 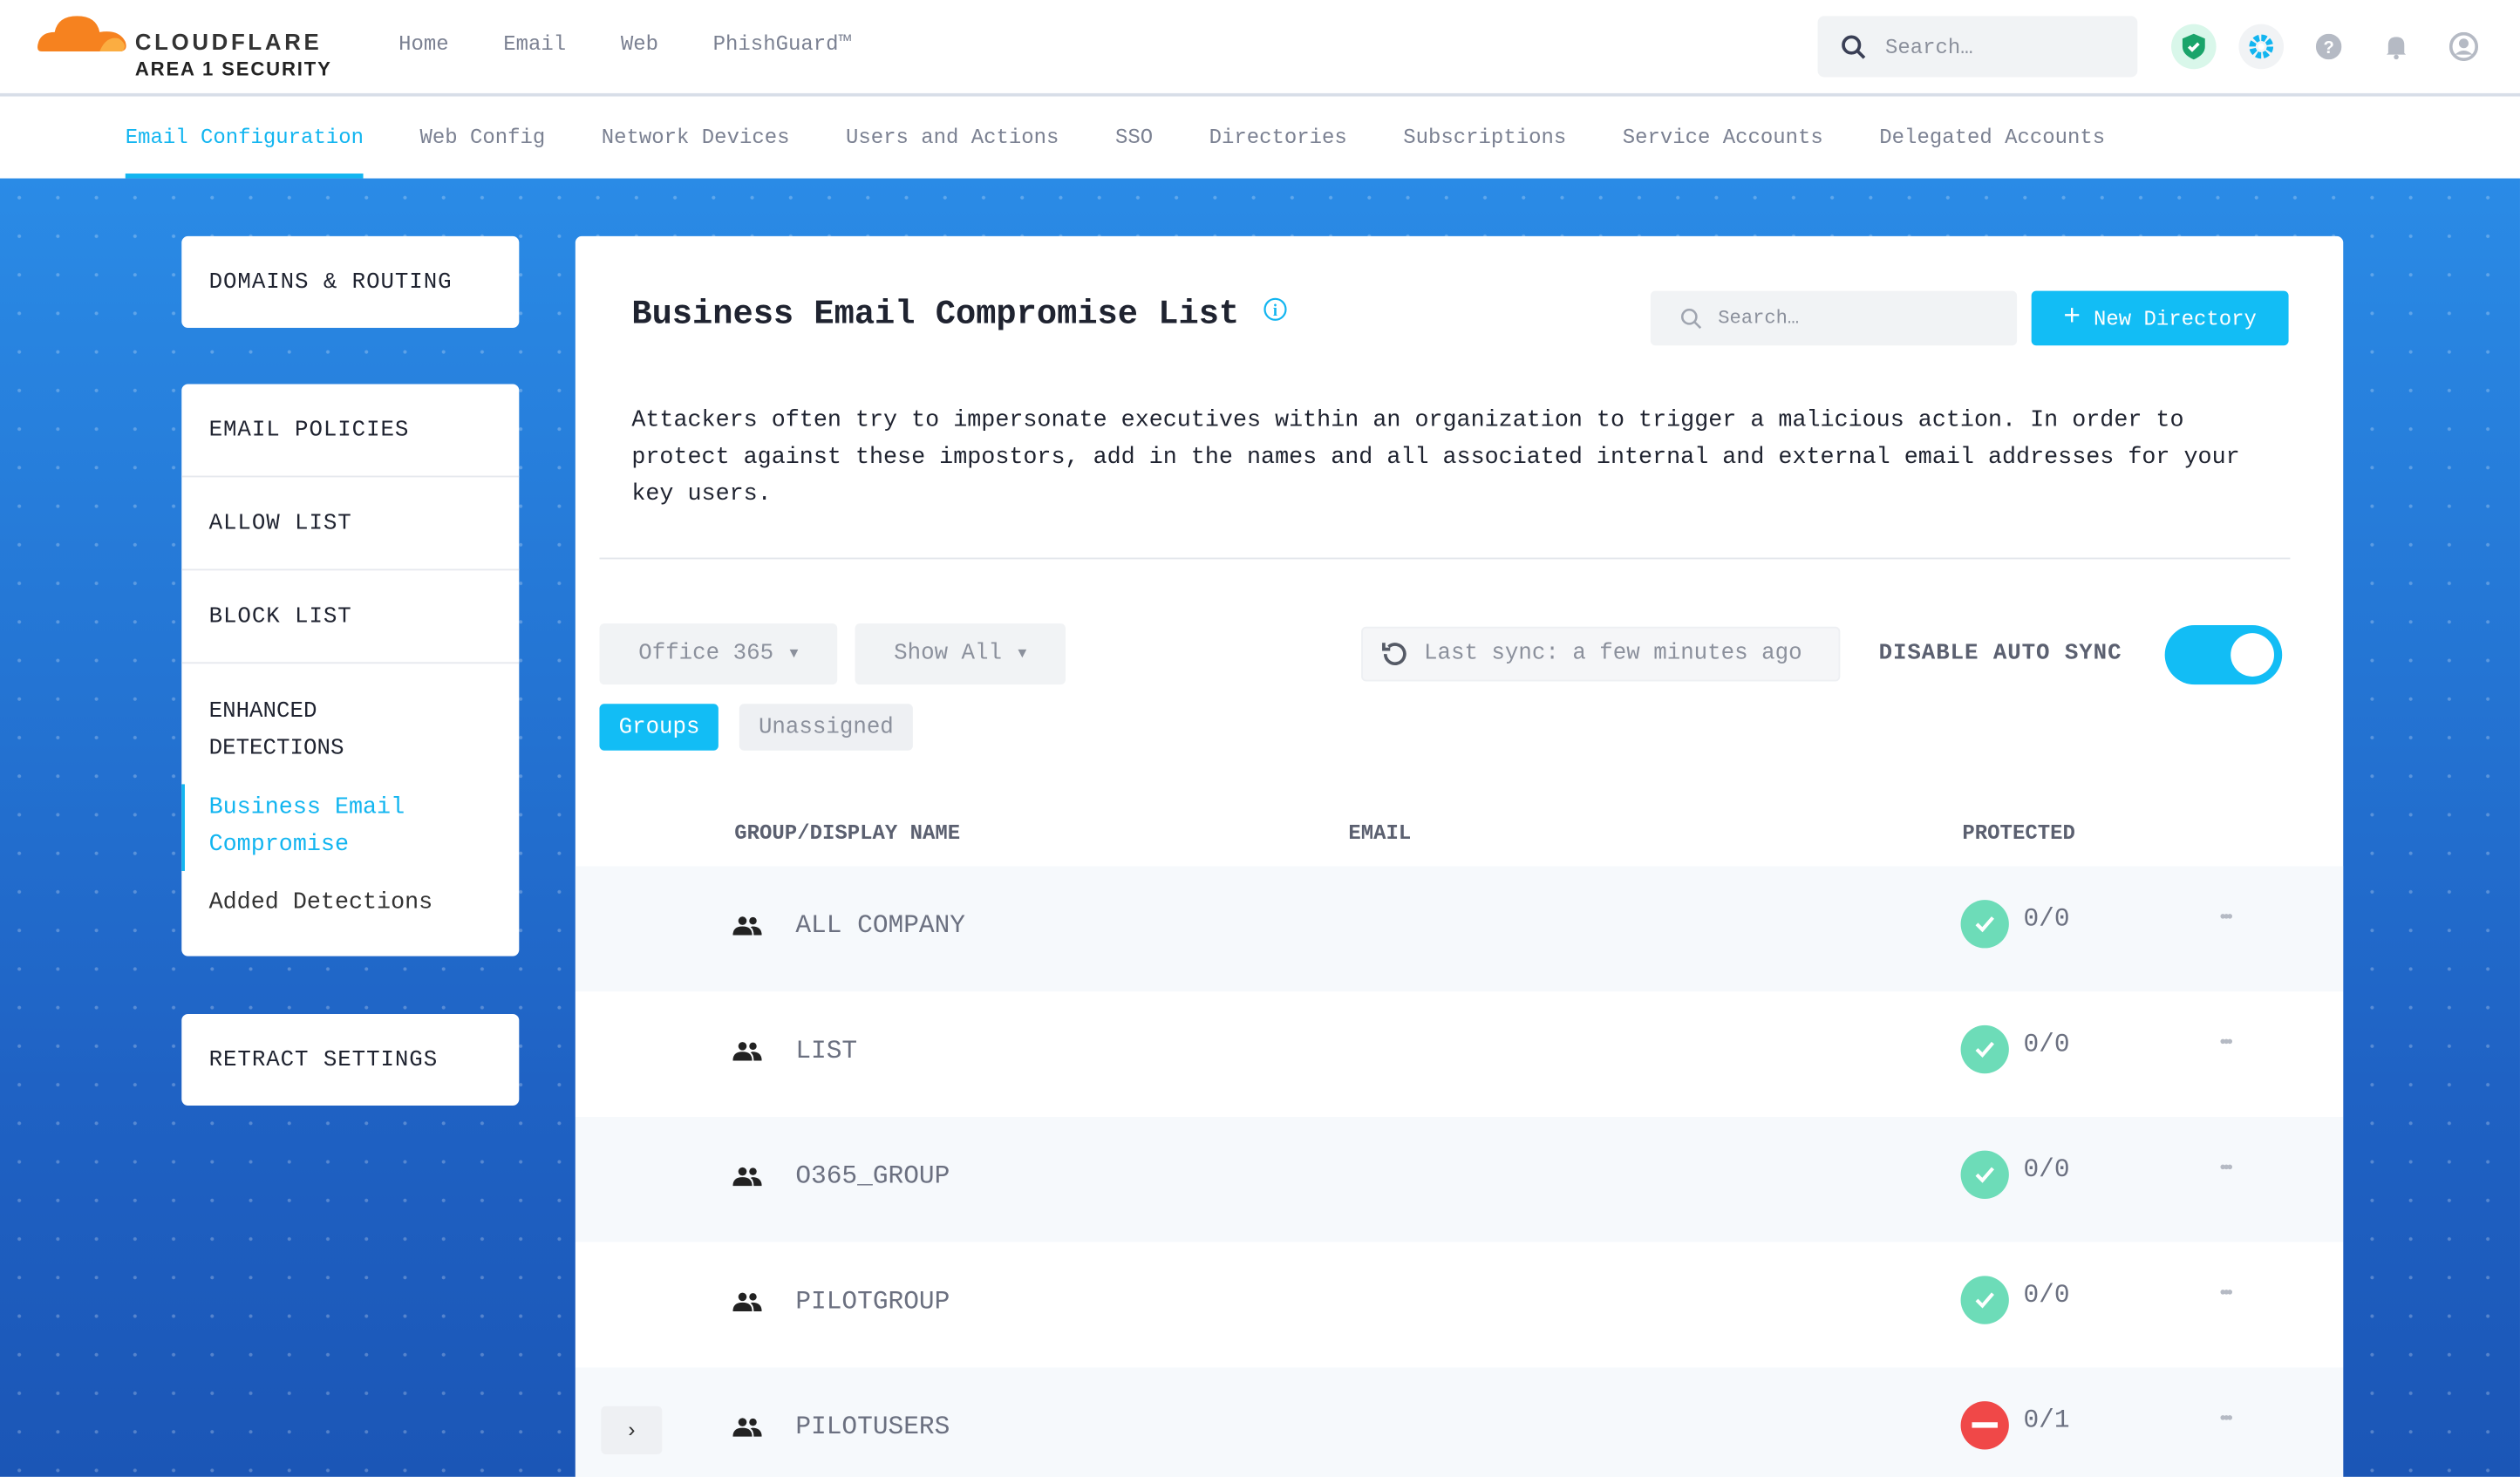 I want to click on bell-icon, so click(x=2396, y=47).